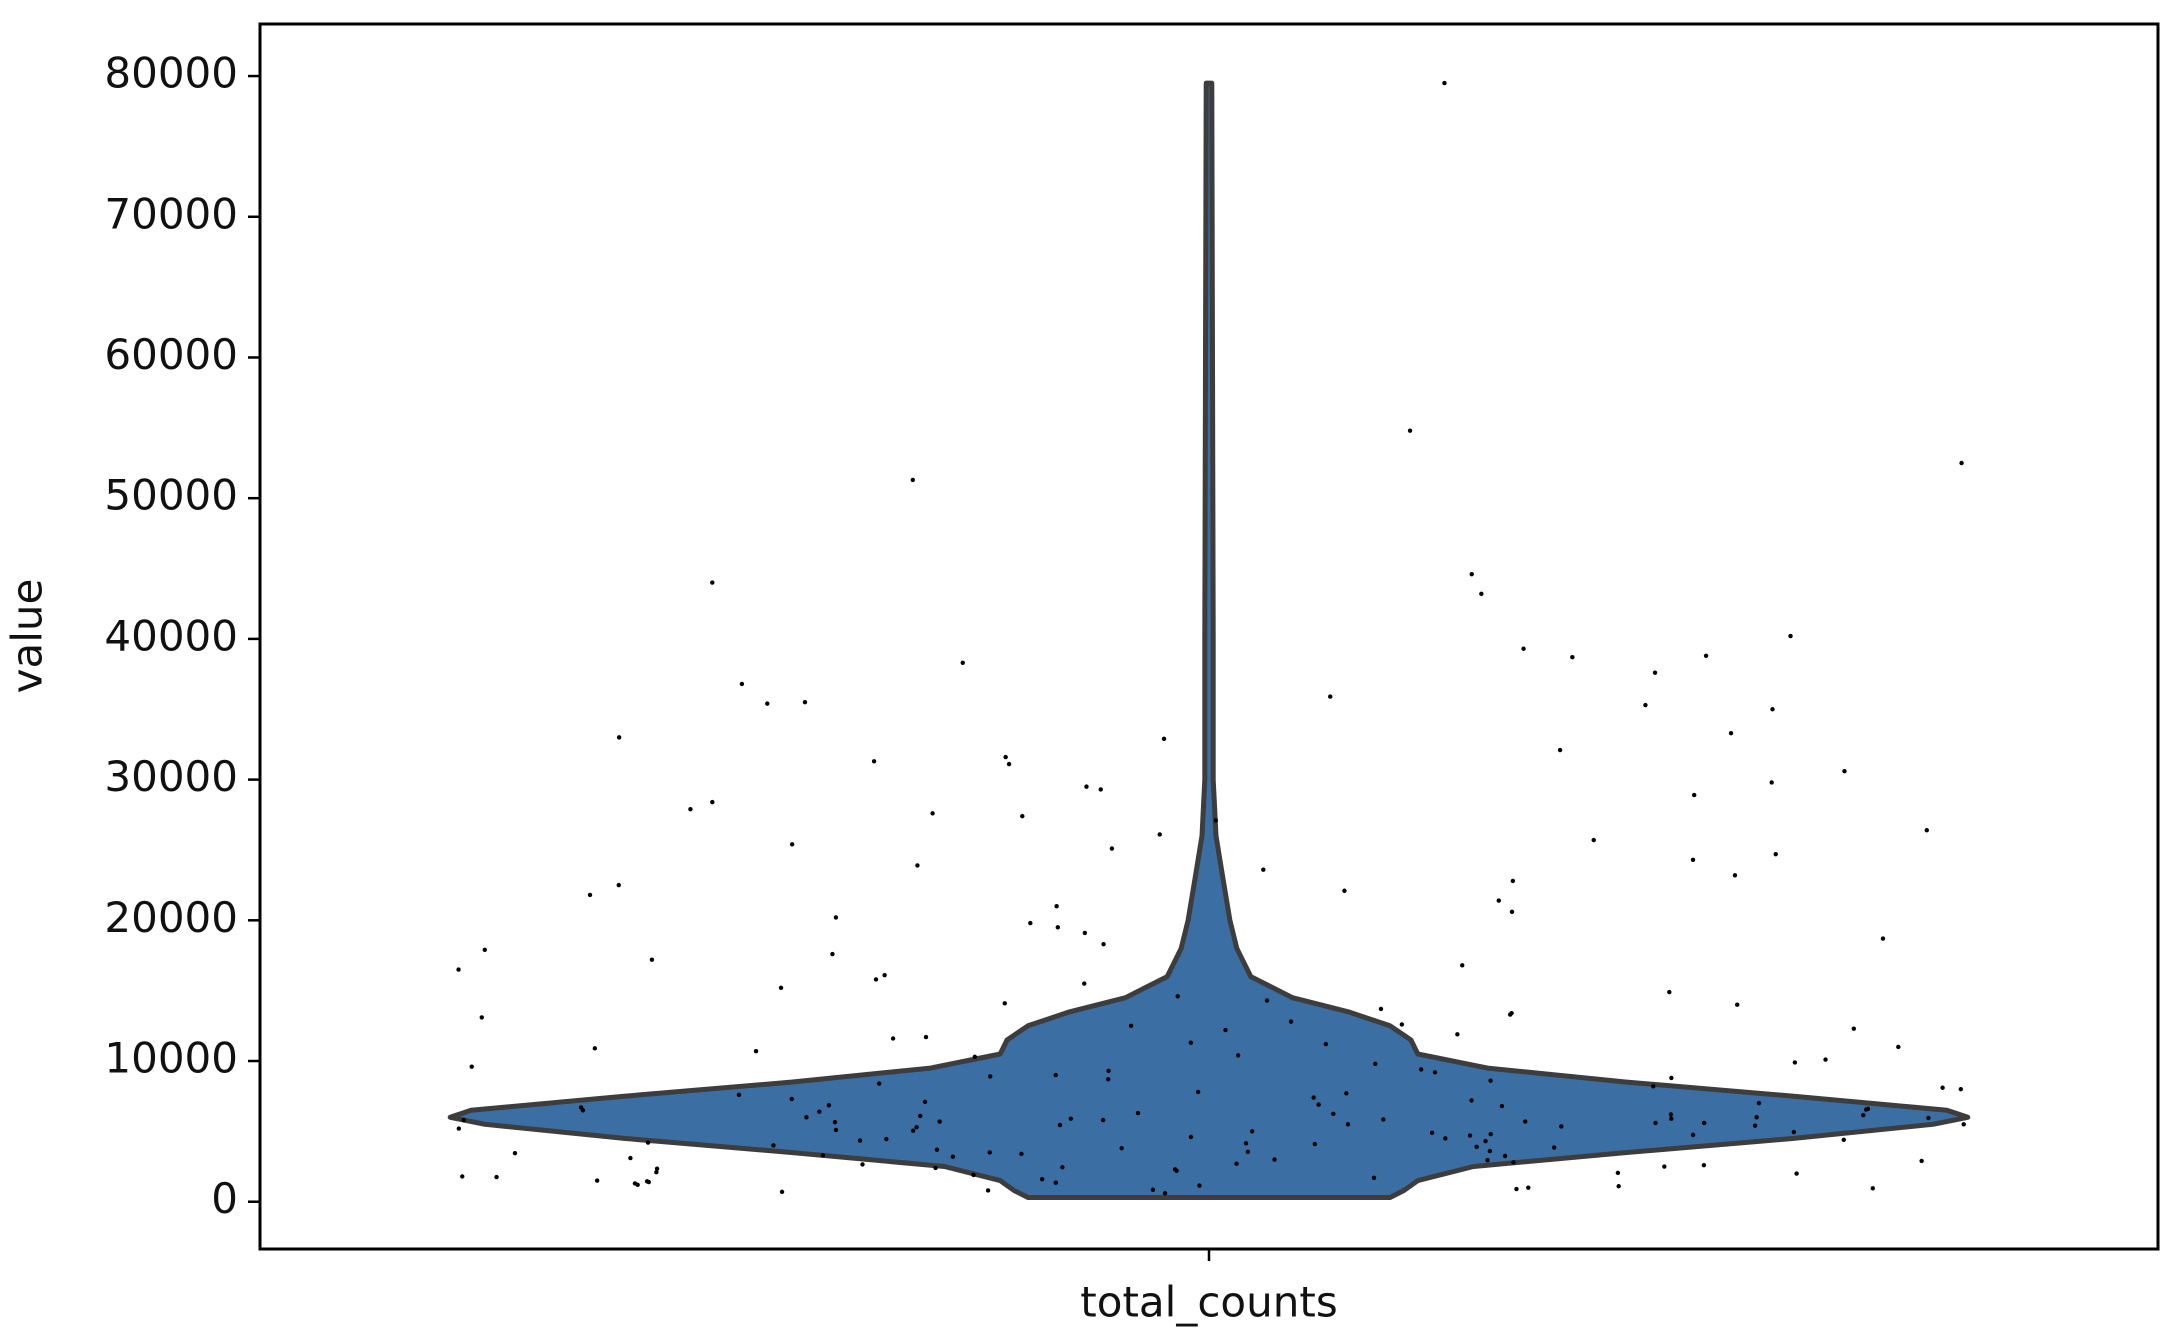  Describe the element at coordinates (1208, 1302) in the screenshot. I see `x-tick-label: total_counts` at that location.